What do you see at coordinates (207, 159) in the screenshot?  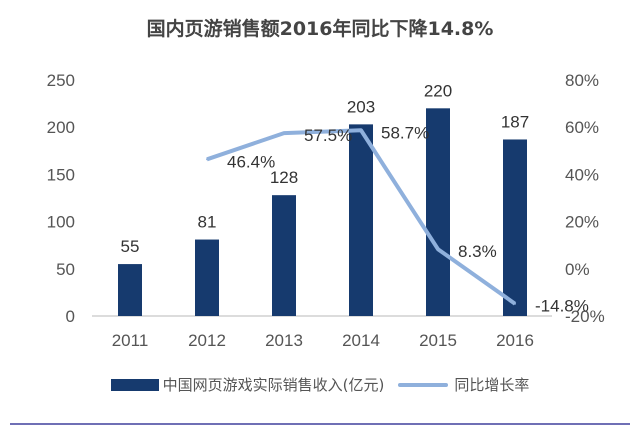 I see `growth-point-2012` at bounding box center [207, 159].